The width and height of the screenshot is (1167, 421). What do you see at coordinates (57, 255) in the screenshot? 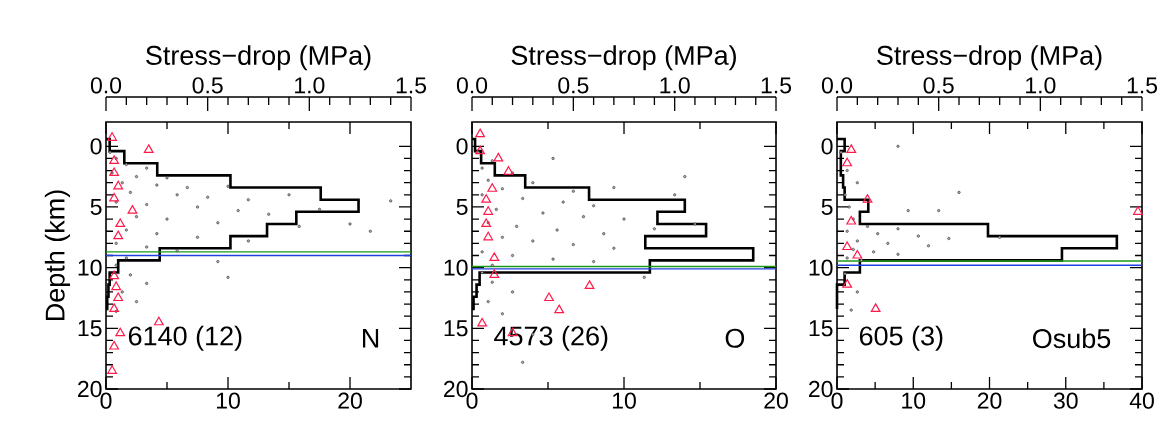
I see `y-axis-title: Depth (km)` at bounding box center [57, 255].